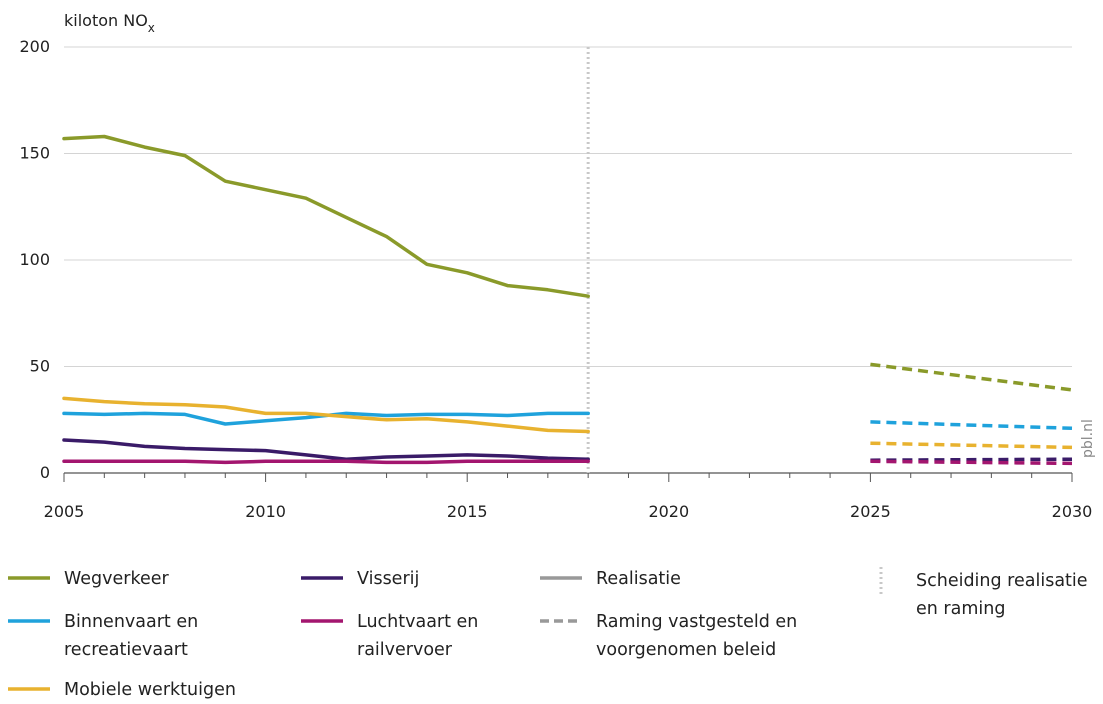  Describe the element at coordinates (109, 23) in the screenshot. I see `y-axis-label: kiloton NOx` at that location.